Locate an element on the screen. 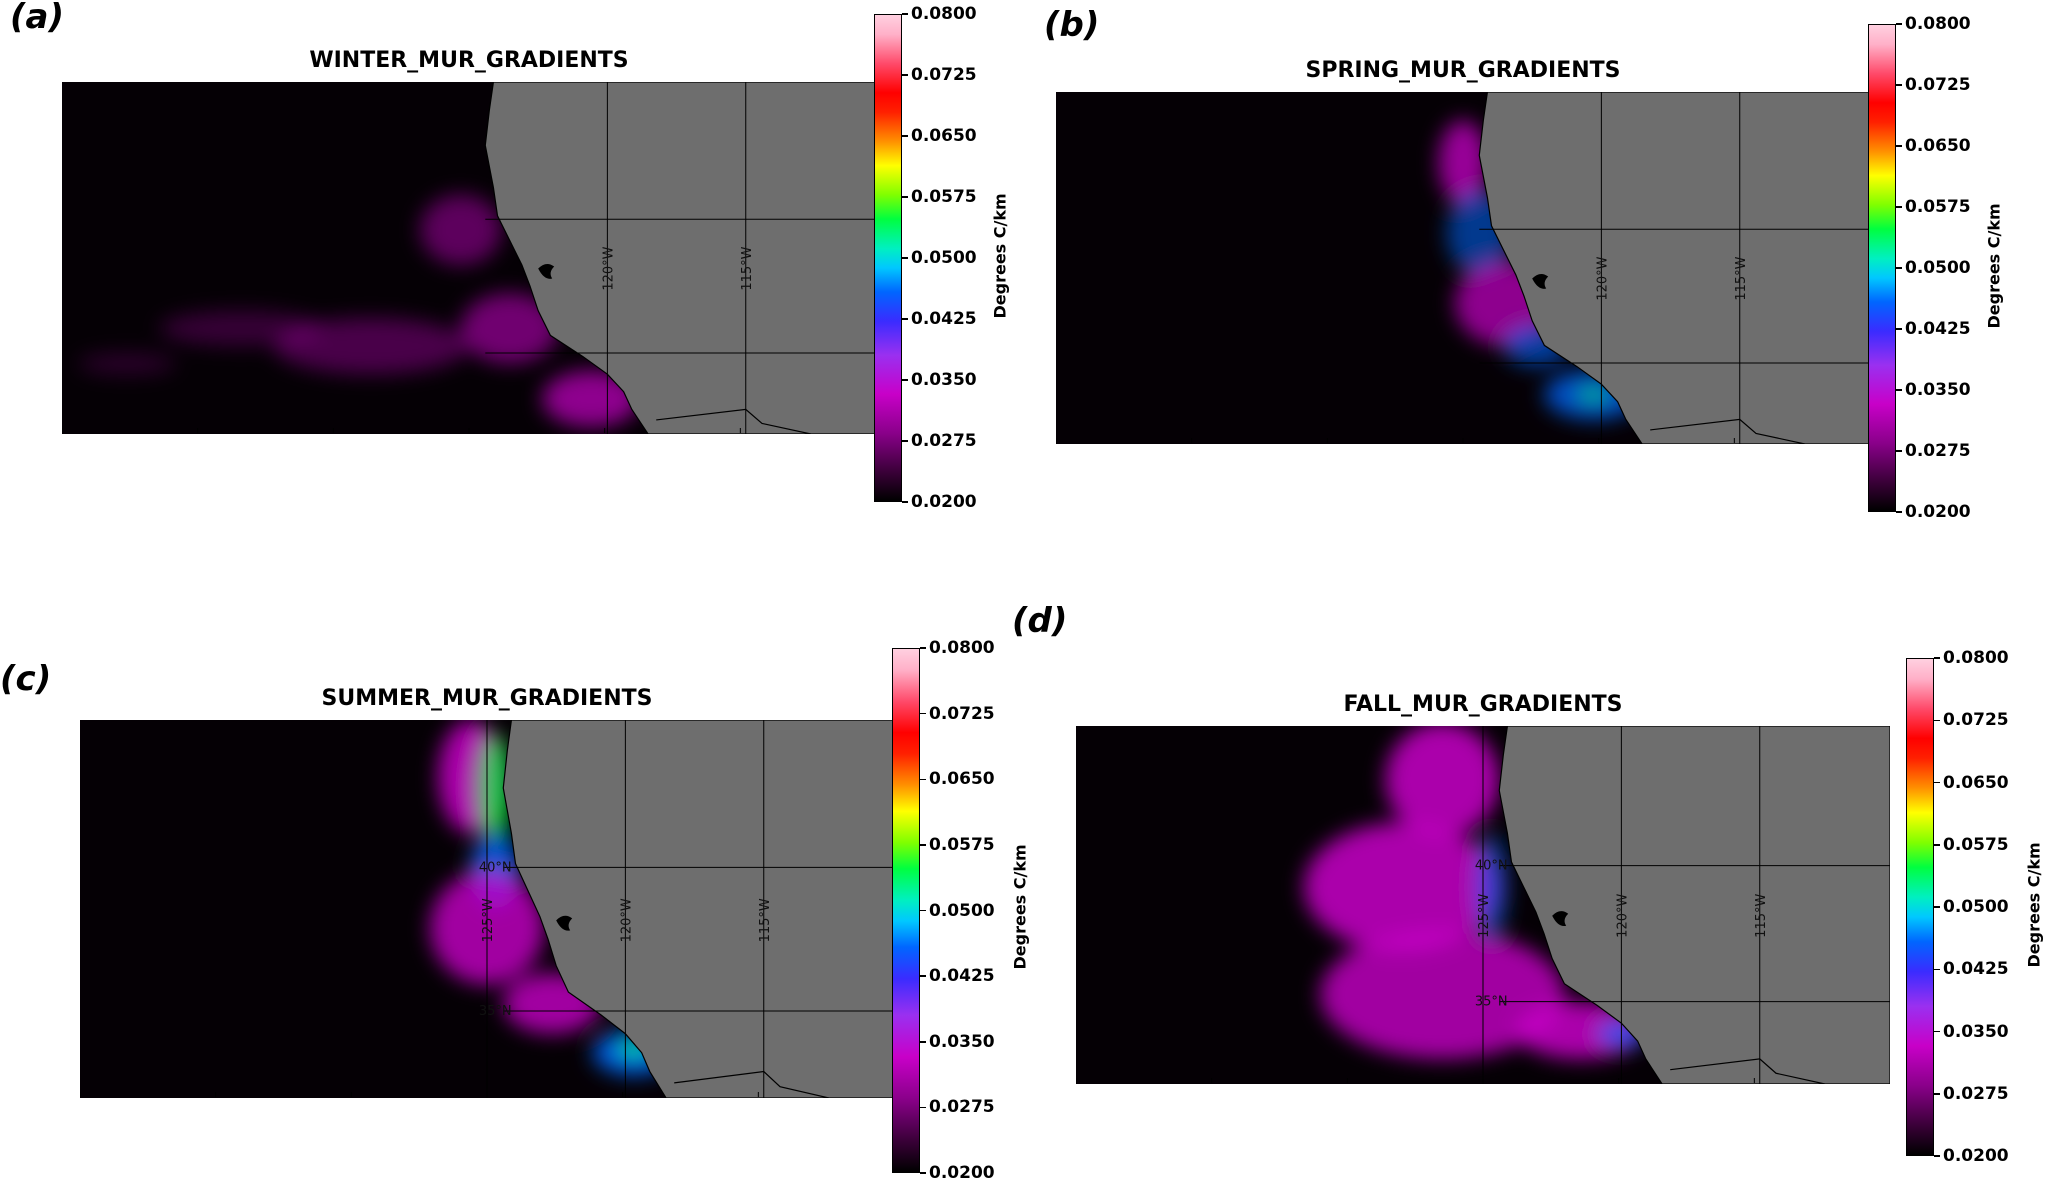 This screenshot has width=2048, height=1183. panel-title-b: SPRING_MUR_GRADIENTS is located at coordinates (1463, 70).